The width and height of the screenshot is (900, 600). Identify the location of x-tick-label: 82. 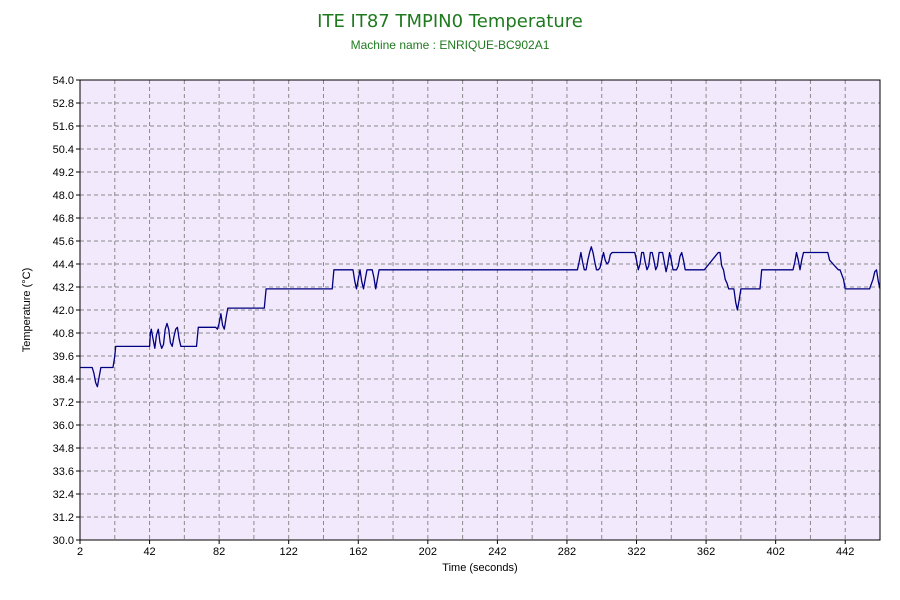
(219, 552).